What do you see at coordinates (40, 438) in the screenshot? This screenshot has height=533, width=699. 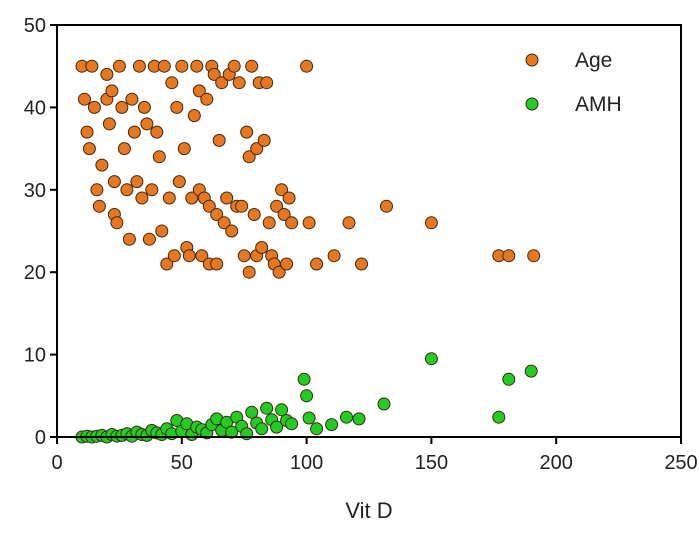 I see `y-tick-label-0: 0` at bounding box center [40, 438].